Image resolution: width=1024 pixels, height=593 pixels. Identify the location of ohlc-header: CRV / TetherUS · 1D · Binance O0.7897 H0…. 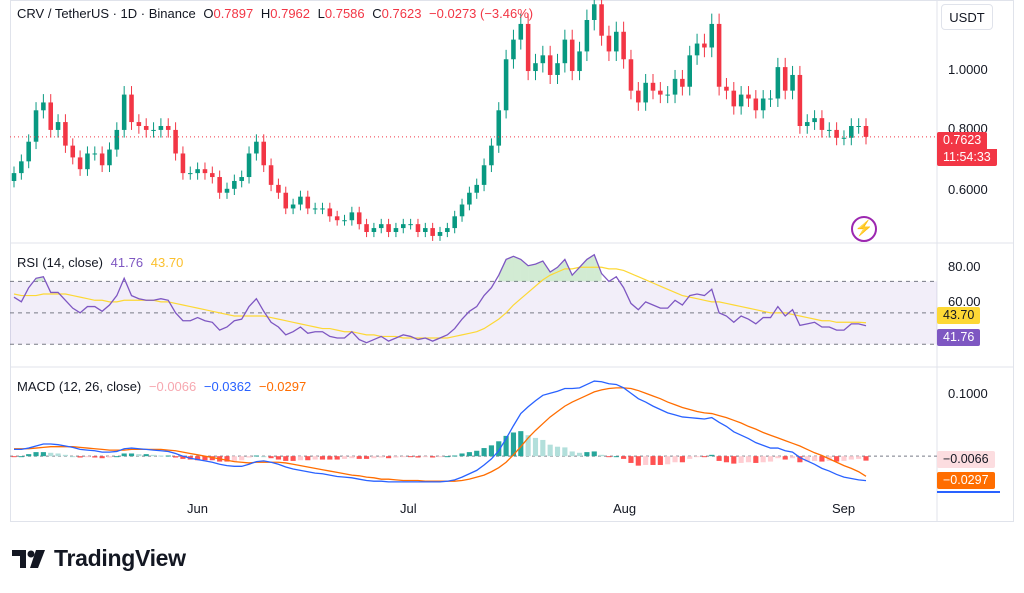
(277, 13).